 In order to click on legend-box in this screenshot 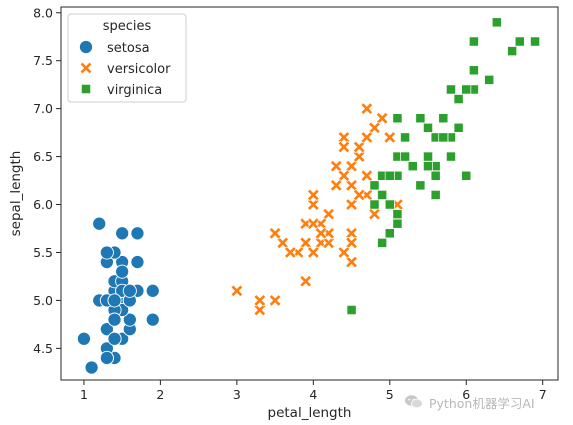, I will do `click(127, 58)`.